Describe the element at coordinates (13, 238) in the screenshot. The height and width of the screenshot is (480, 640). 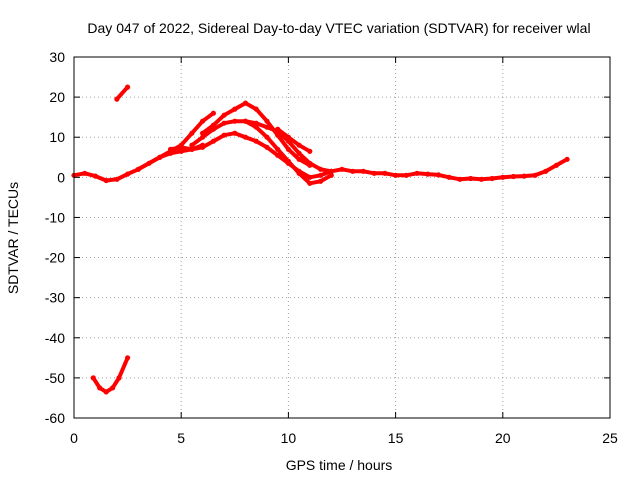
I see `y-axis-title: SDTVAR / TECUs` at that location.